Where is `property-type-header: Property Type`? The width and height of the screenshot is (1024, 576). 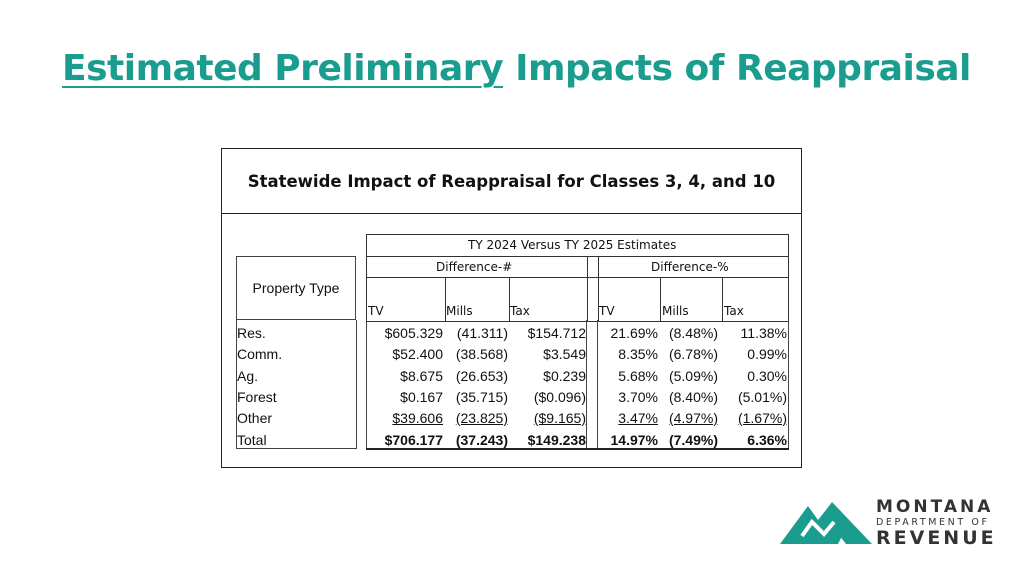 property-type-header: Property Type is located at coordinates (296, 288).